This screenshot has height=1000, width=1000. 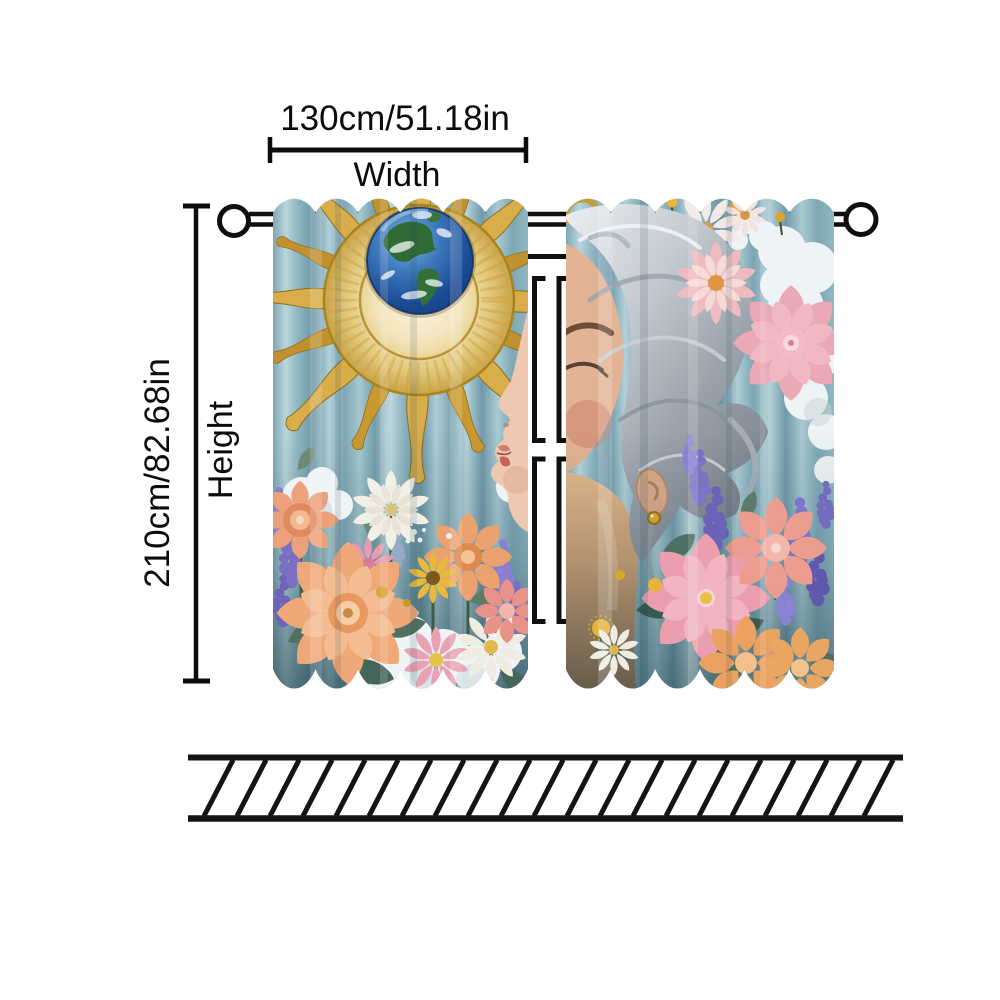 What do you see at coordinates (234, 221) in the screenshot?
I see `rod-finial-left` at bounding box center [234, 221].